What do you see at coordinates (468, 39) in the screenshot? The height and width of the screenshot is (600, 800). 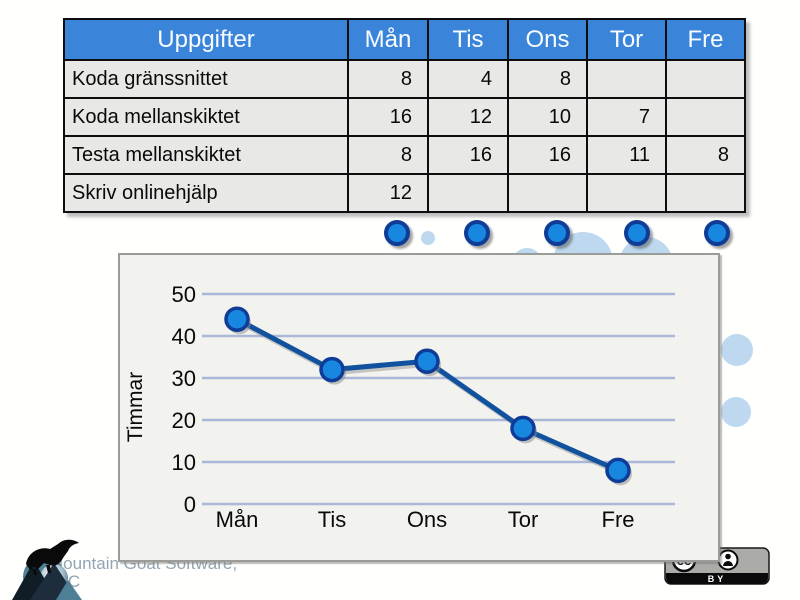 I see `column-header-day: Tis` at bounding box center [468, 39].